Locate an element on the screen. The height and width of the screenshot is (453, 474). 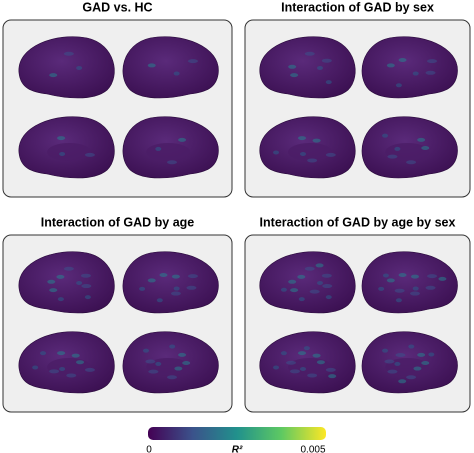
panel-title: Interaction of GAD by age by sex is located at coordinates (358, 222).